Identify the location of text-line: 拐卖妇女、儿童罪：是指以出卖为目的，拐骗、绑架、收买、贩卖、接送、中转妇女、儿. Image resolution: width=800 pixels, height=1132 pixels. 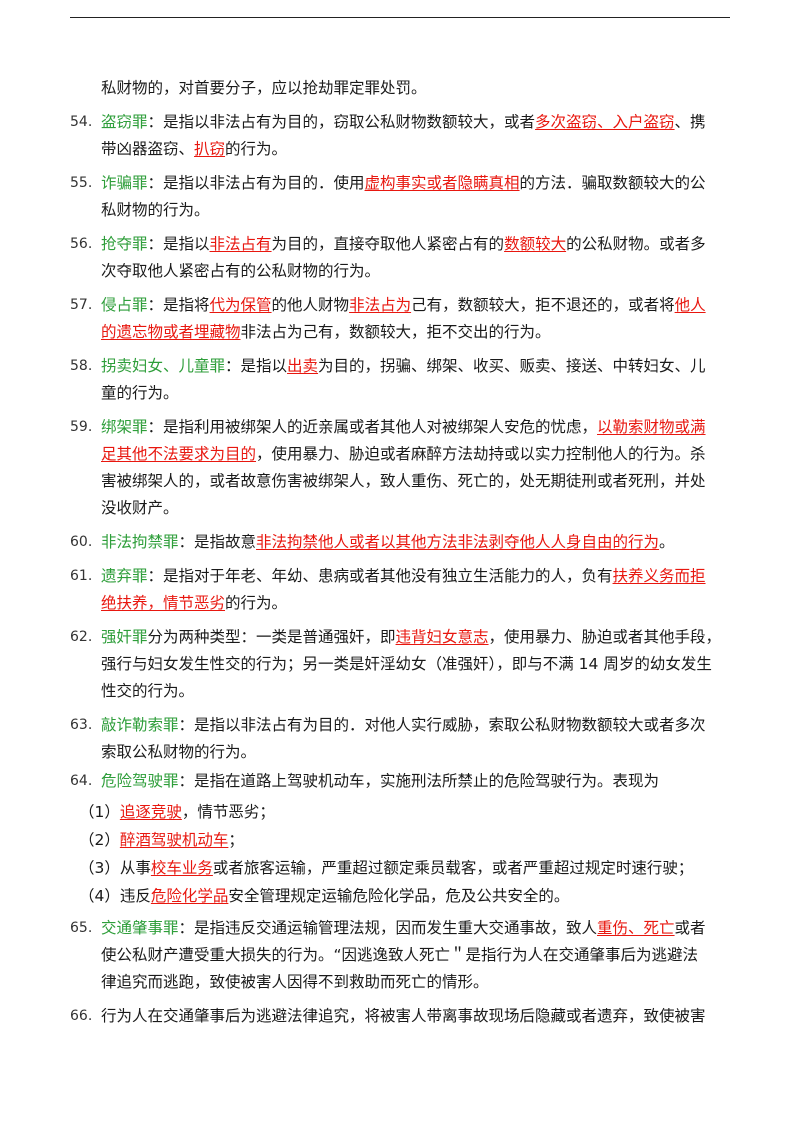
(403, 366).